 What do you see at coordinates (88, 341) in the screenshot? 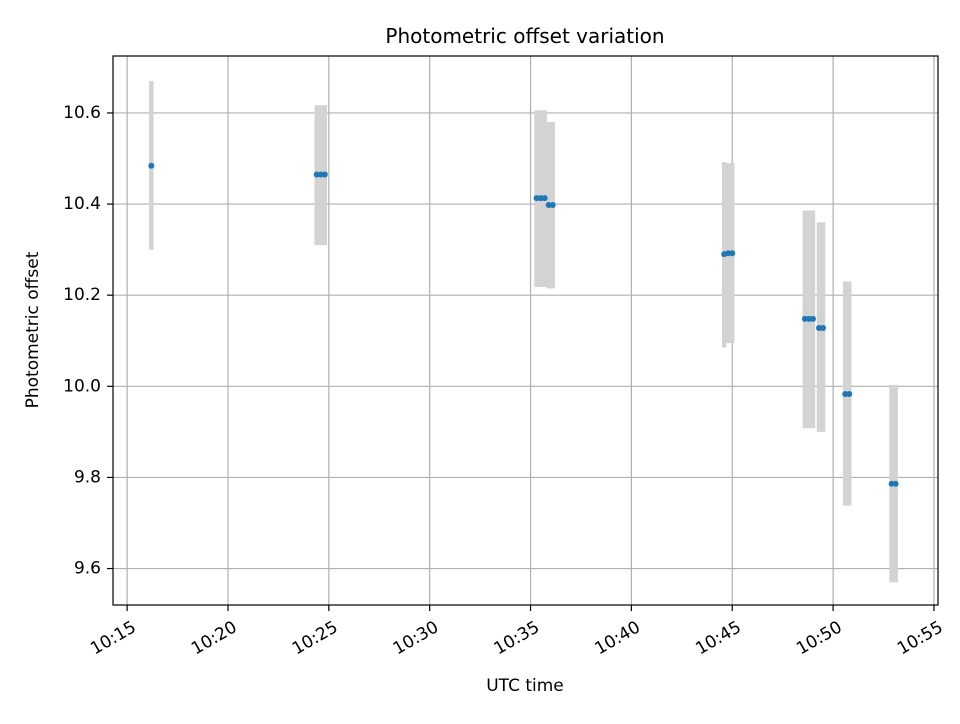
I see `y-axis-ticks: 9.6 9.8 10.0 10.2 10.4 10.6` at bounding box center [88, 341].